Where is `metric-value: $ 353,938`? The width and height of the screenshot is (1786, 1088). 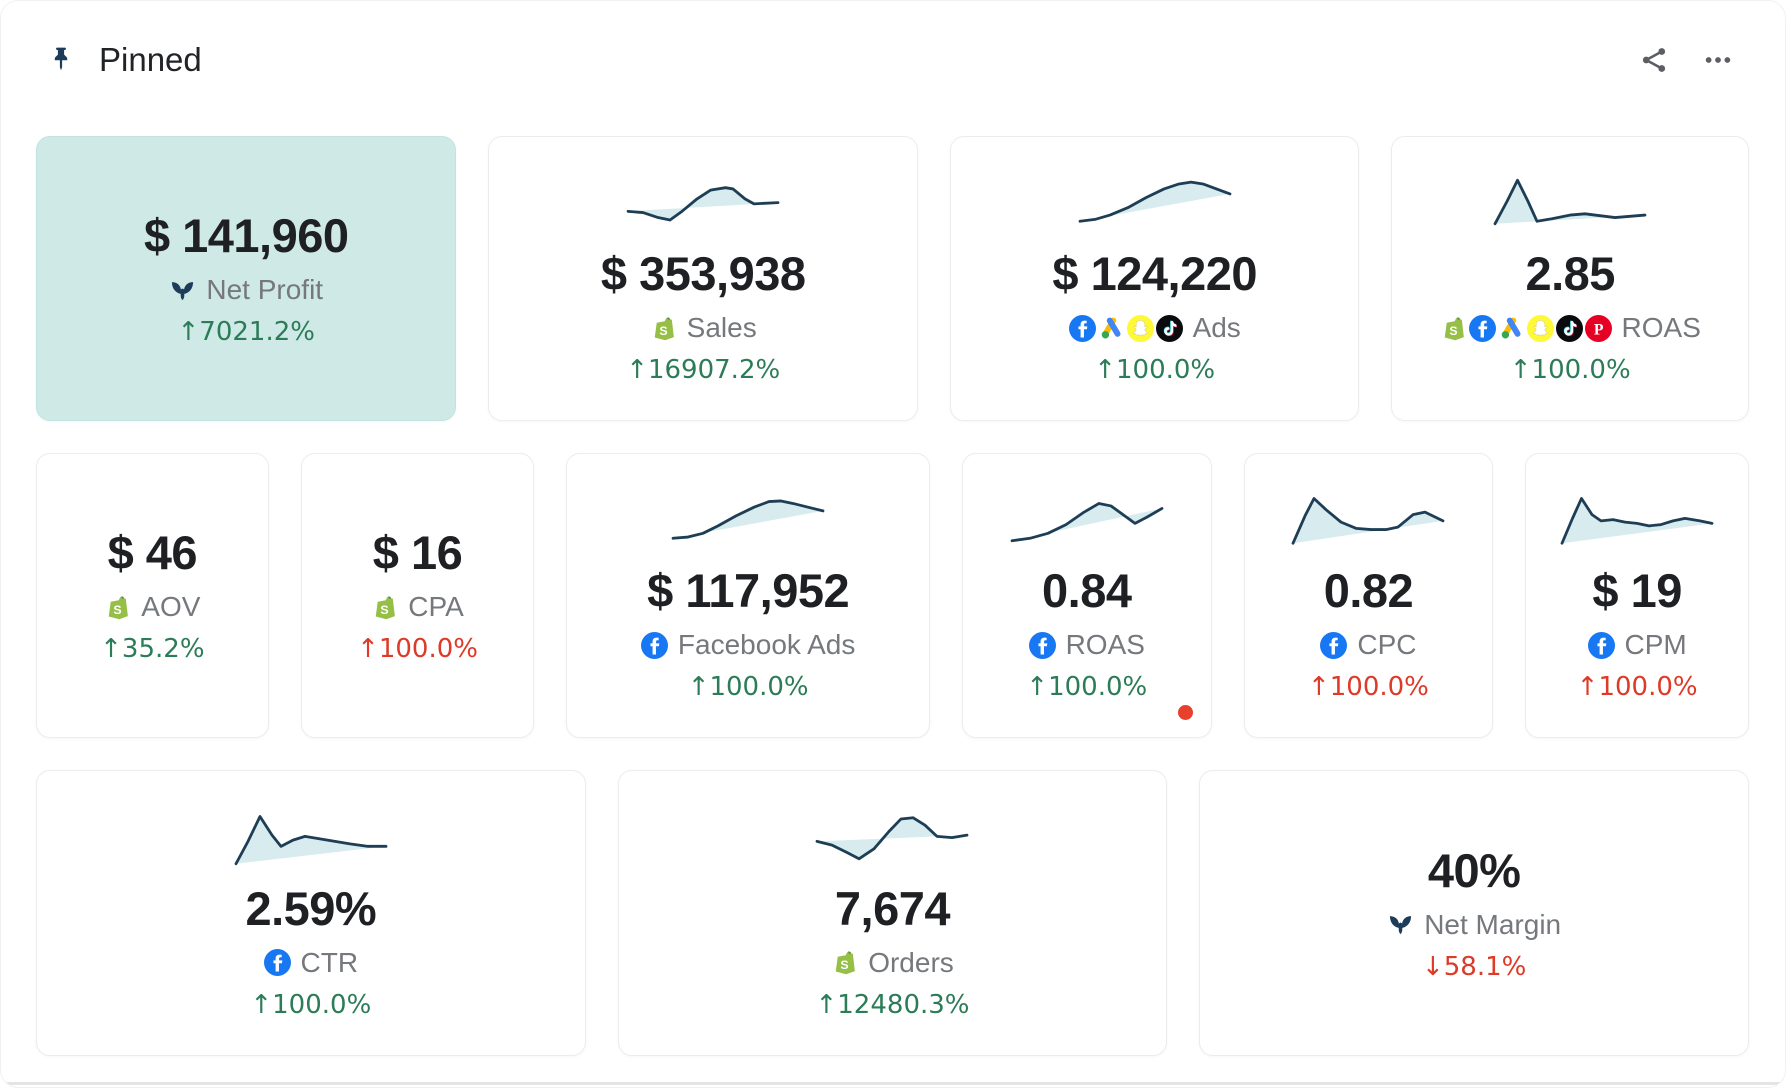 metric-value: $ 353,938 is located at coordinates (703, 273).